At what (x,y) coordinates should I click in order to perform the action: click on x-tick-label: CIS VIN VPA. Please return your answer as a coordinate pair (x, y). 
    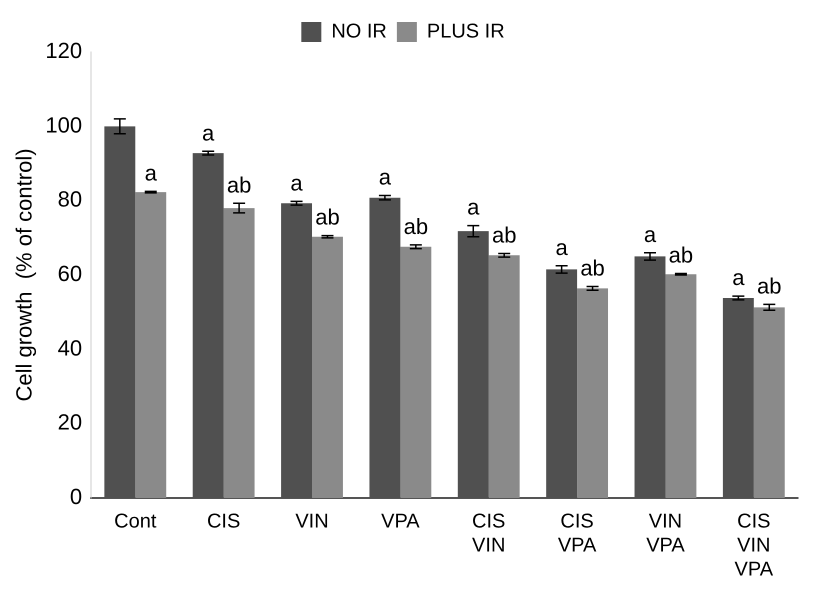
    Looking at the image, I should click on (754, 545).